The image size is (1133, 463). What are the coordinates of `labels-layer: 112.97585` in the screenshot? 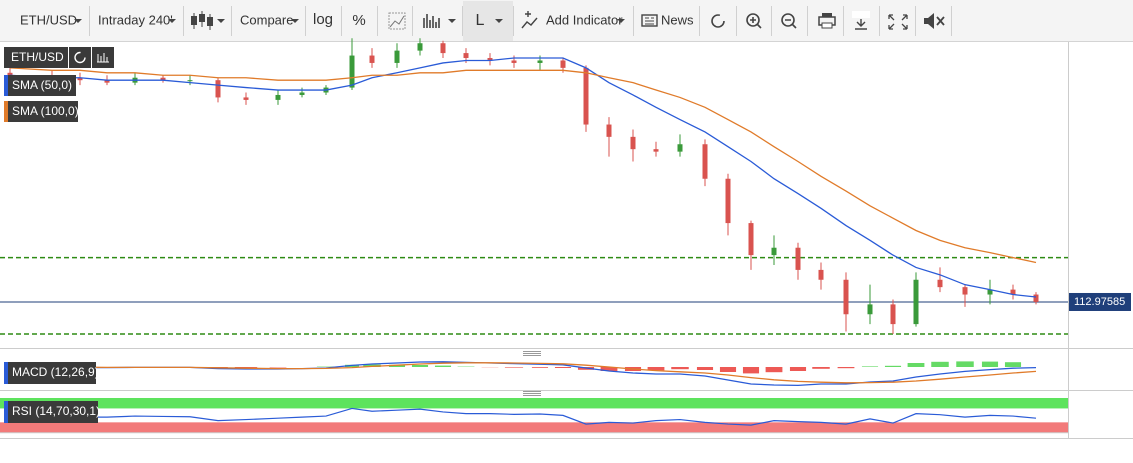 It's located at (1100, 301).